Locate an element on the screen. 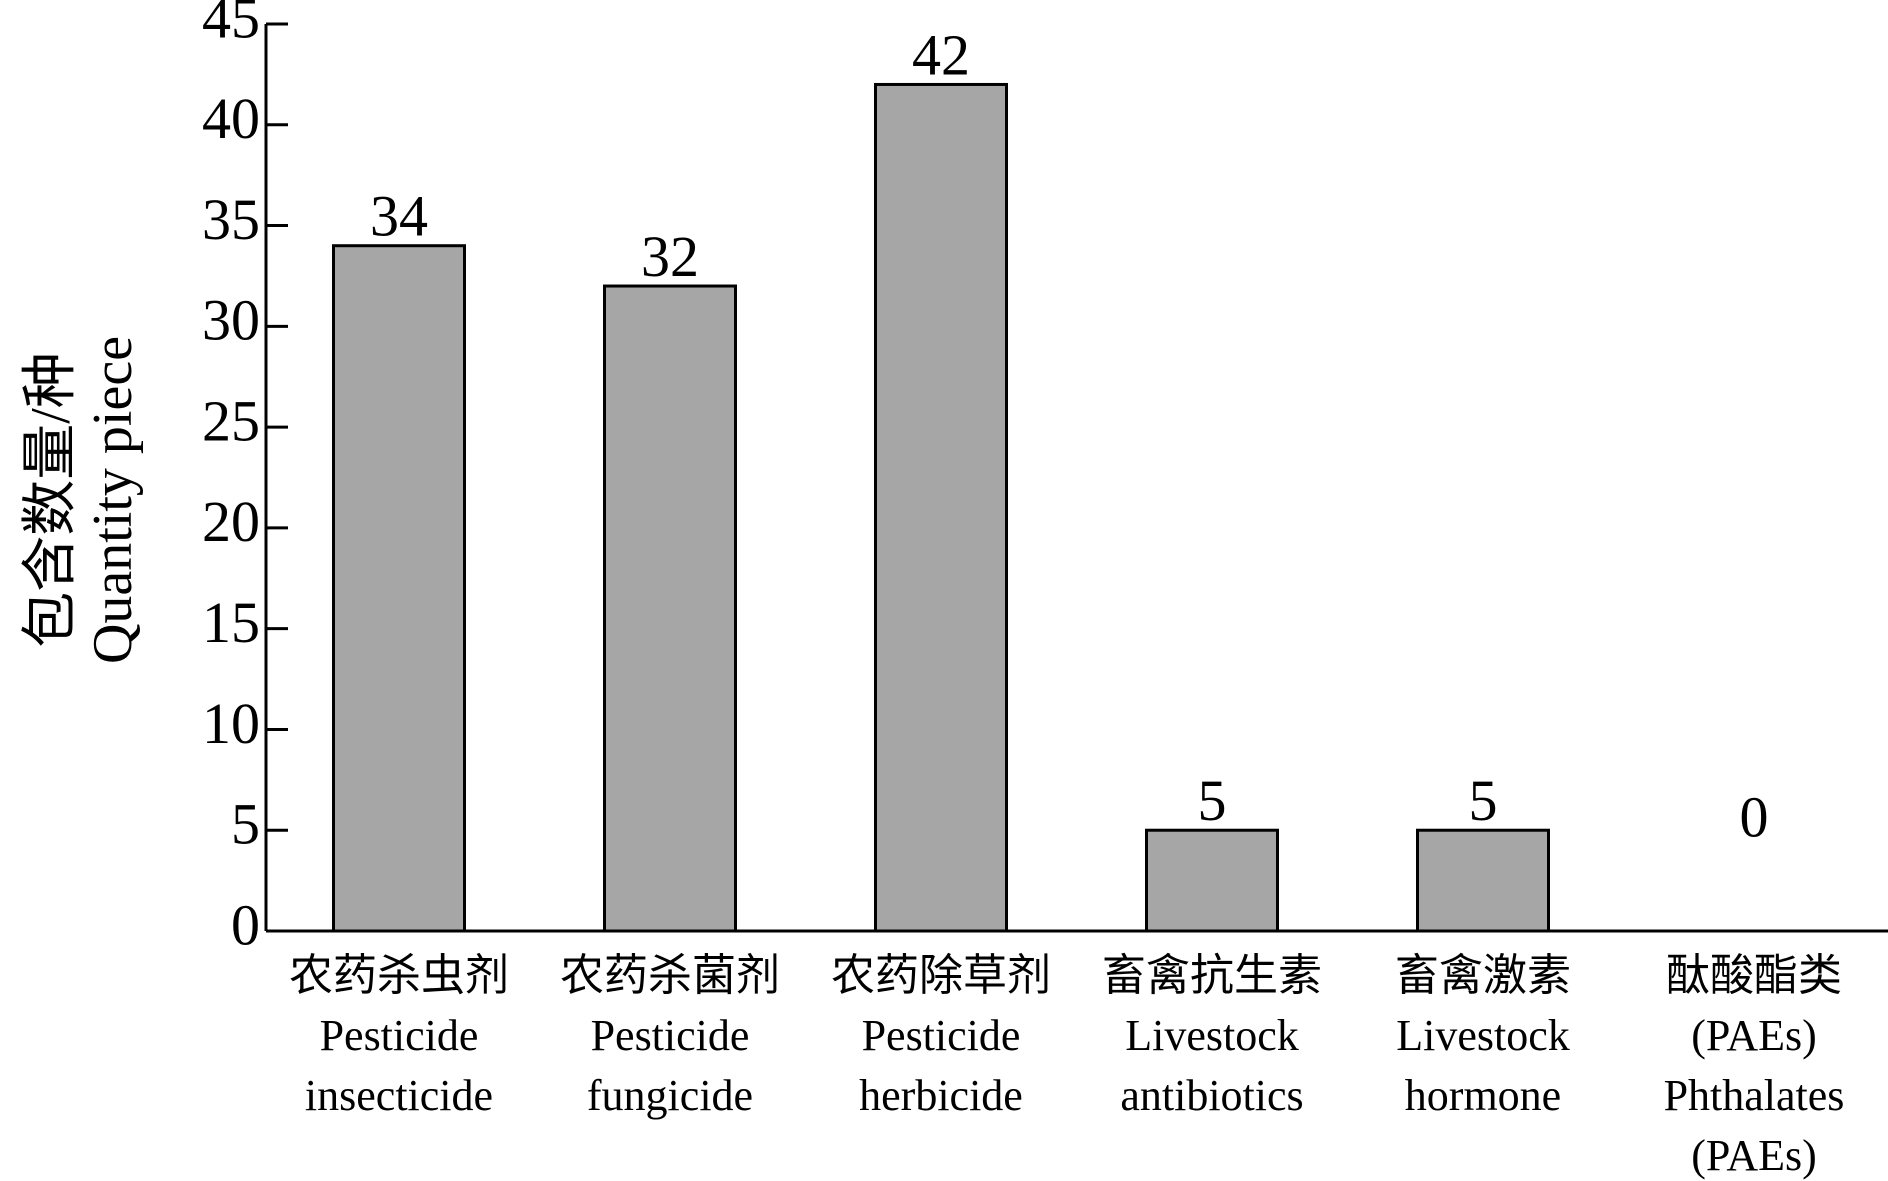  x-category-label: 畜禽激素 Livestock hormone is located at coordinates (1483, 1035).